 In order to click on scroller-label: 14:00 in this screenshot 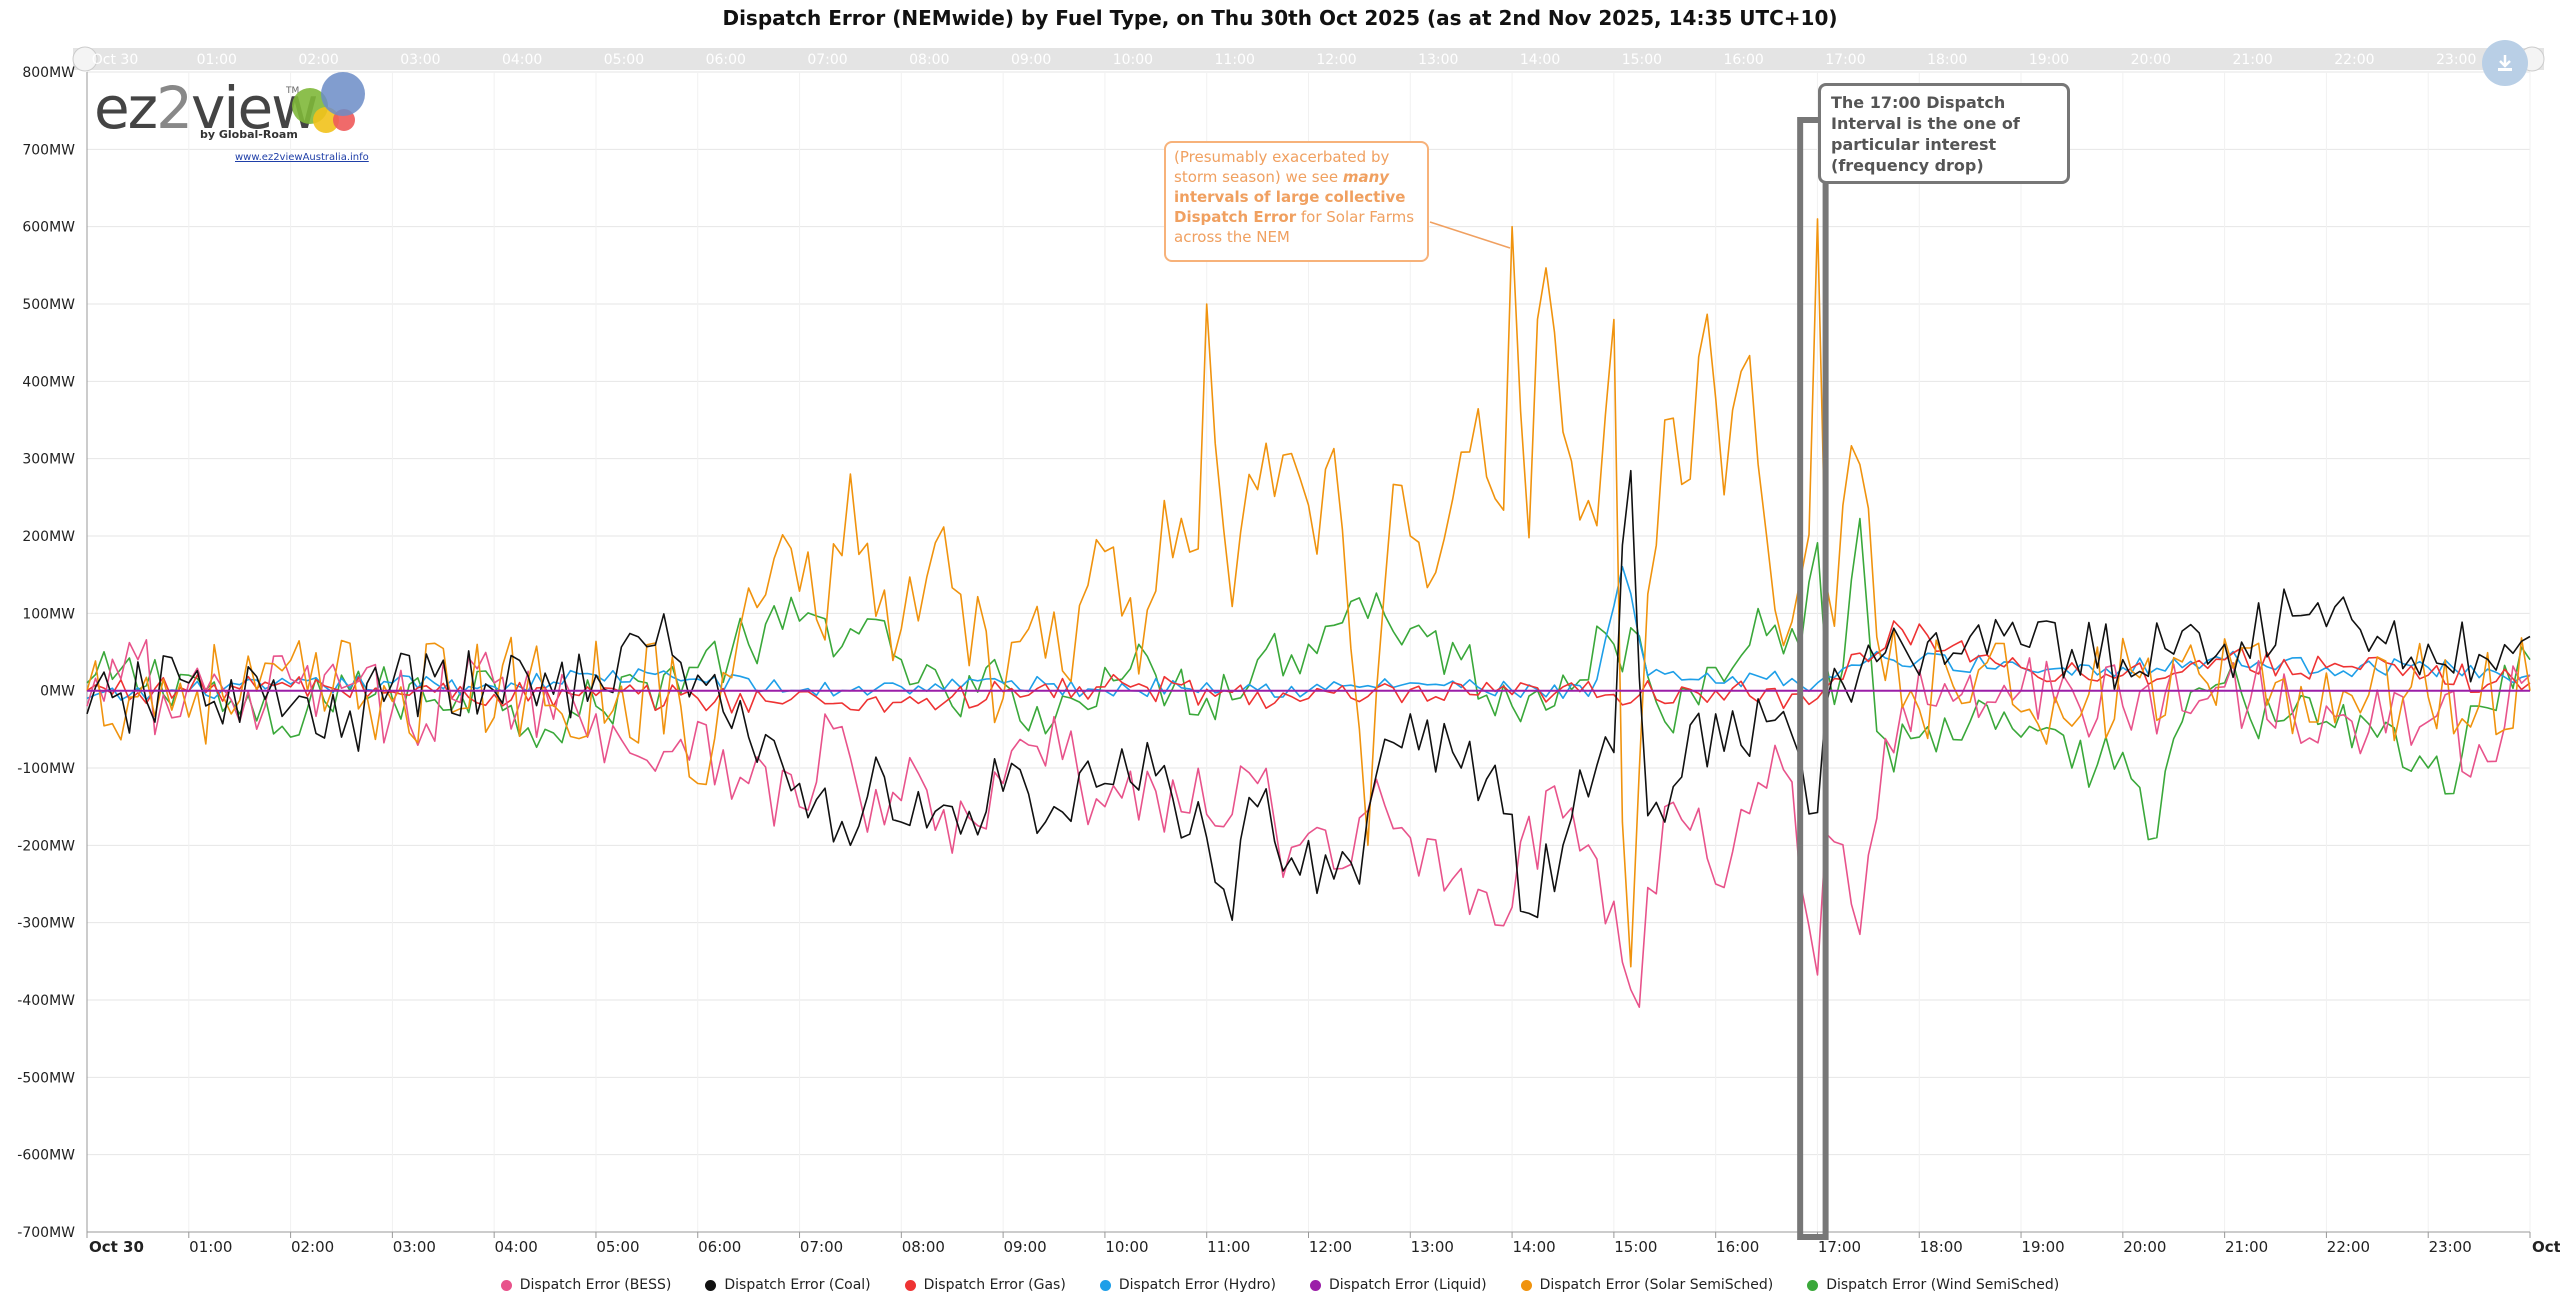, I will do `click(1540, 60)`.